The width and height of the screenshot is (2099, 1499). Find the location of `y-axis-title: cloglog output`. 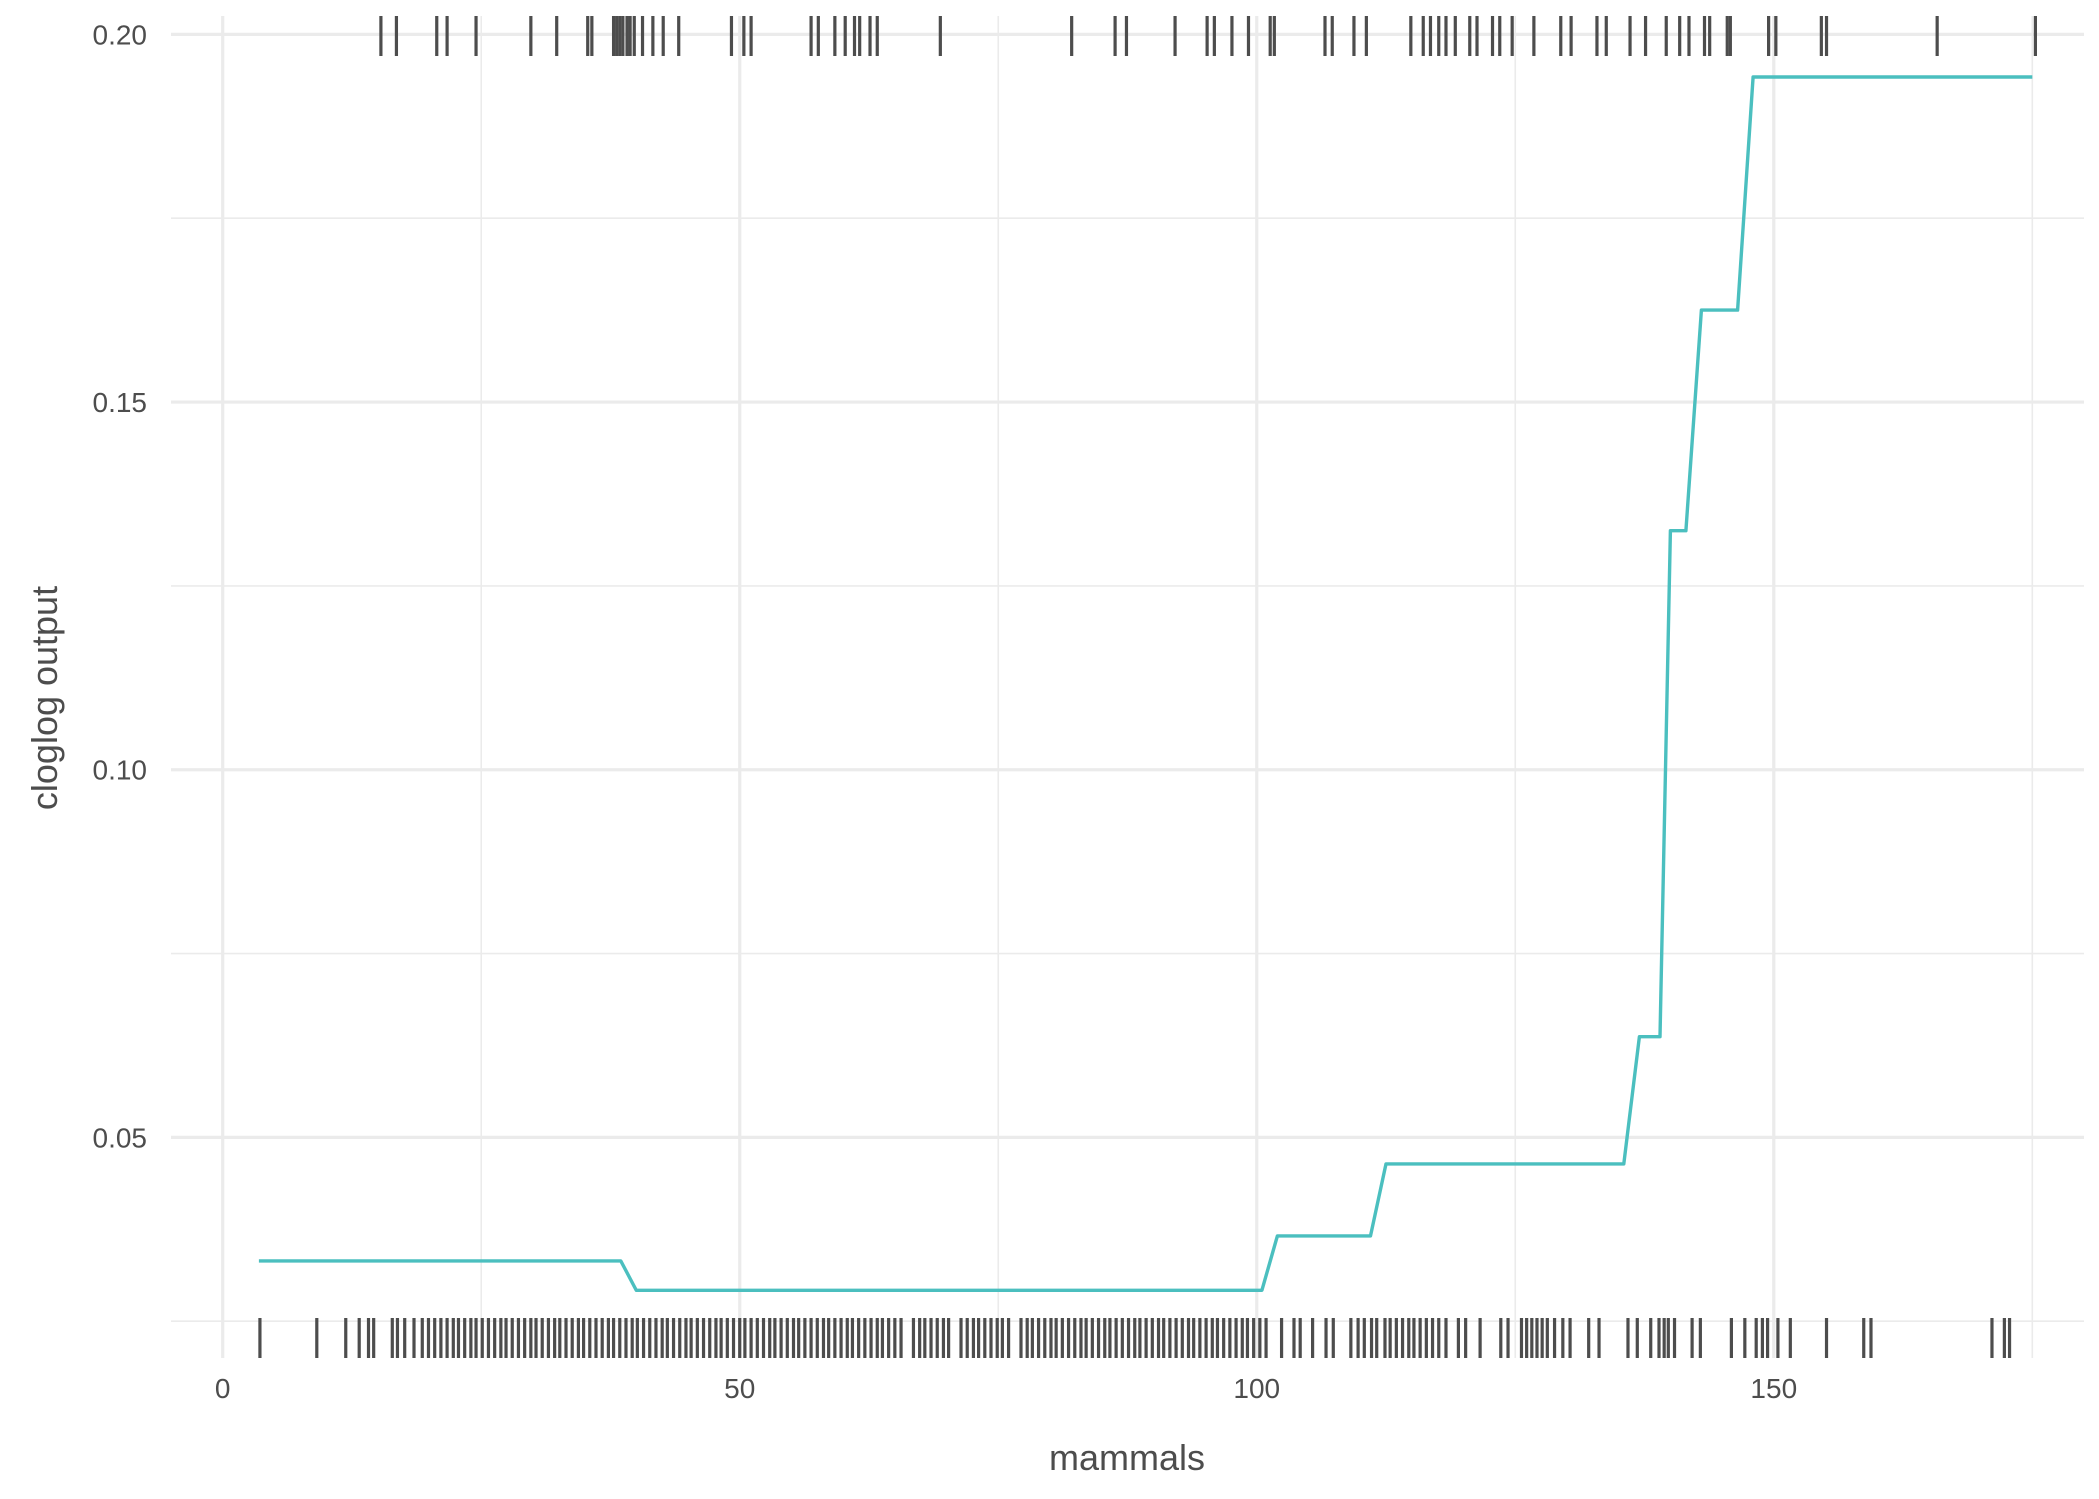

y-axis-title: cloglog output is located at coordinates (44, 698).